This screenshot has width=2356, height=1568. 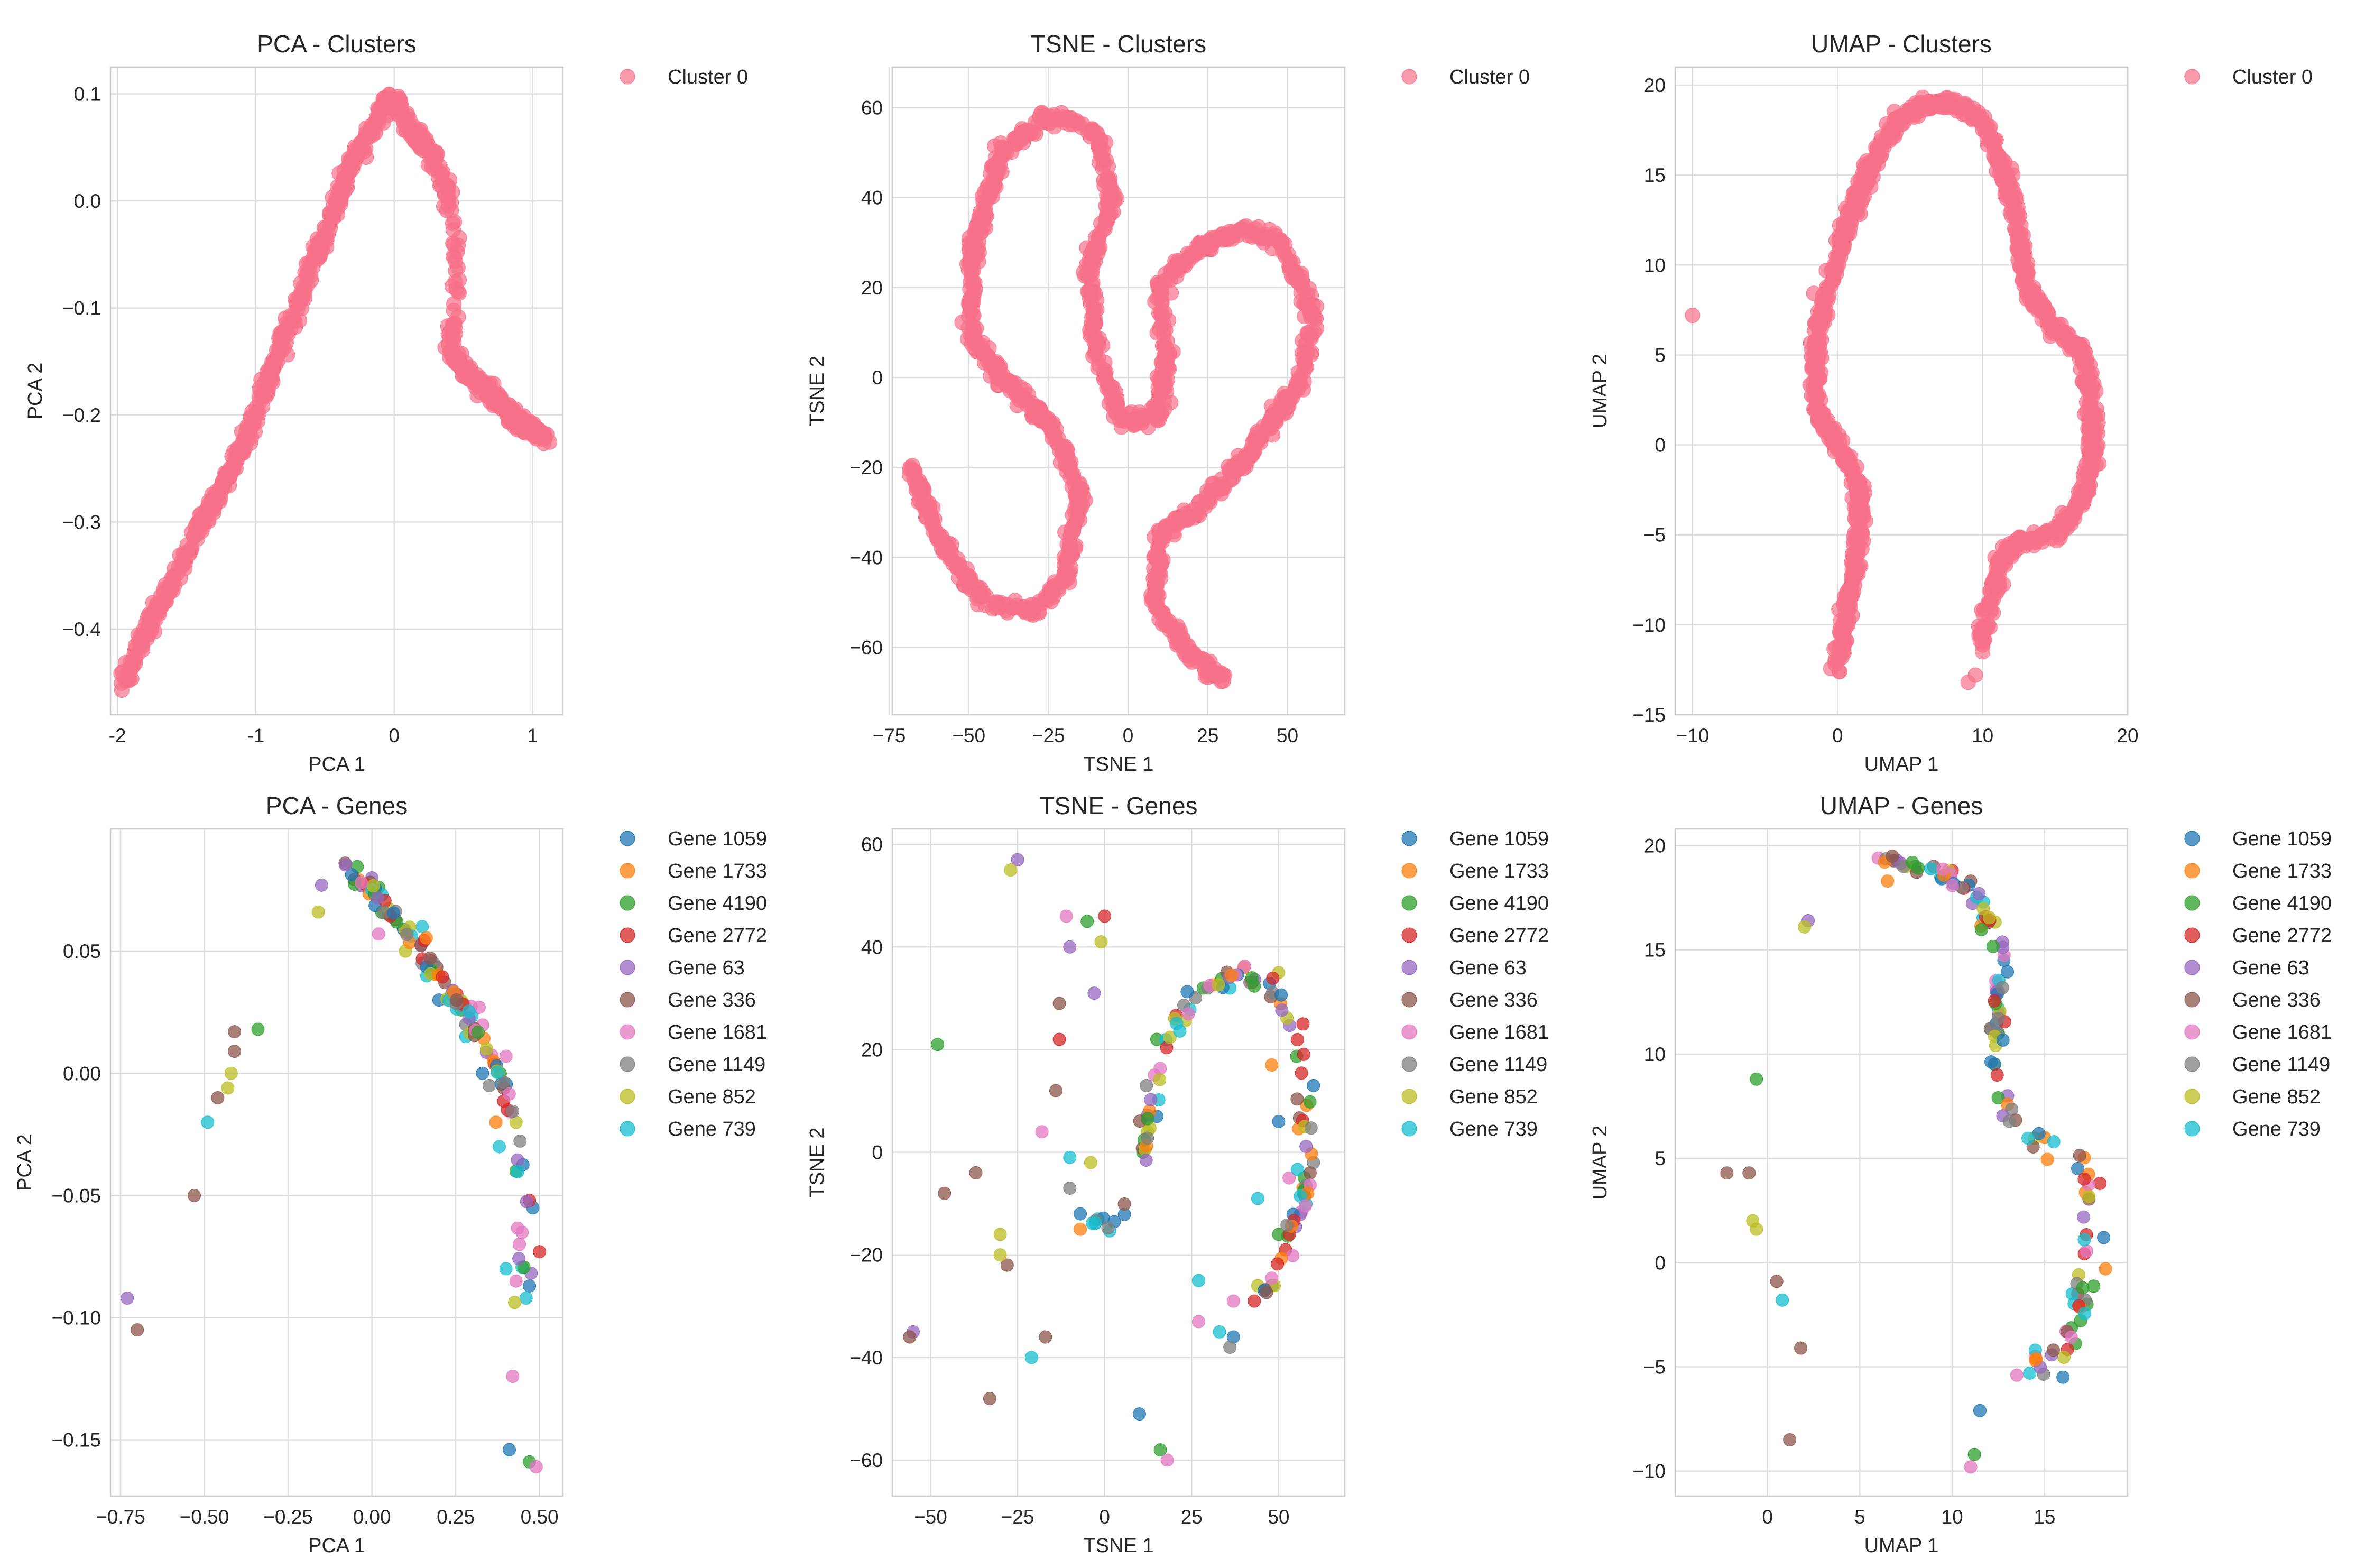 What do you see at coordinates (706, 968) in the screenshot?
I see `legend-entry: Gene 63` at bounding box center [706, 968].